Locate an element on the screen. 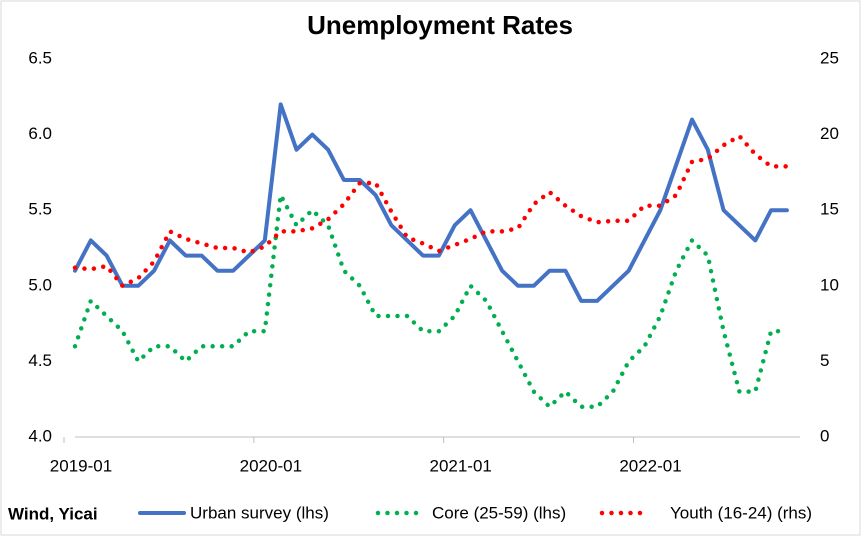 The height and width of the screenshot is (537, 862). y-tick-label: 5.0 is located at coordinates (40, 284).